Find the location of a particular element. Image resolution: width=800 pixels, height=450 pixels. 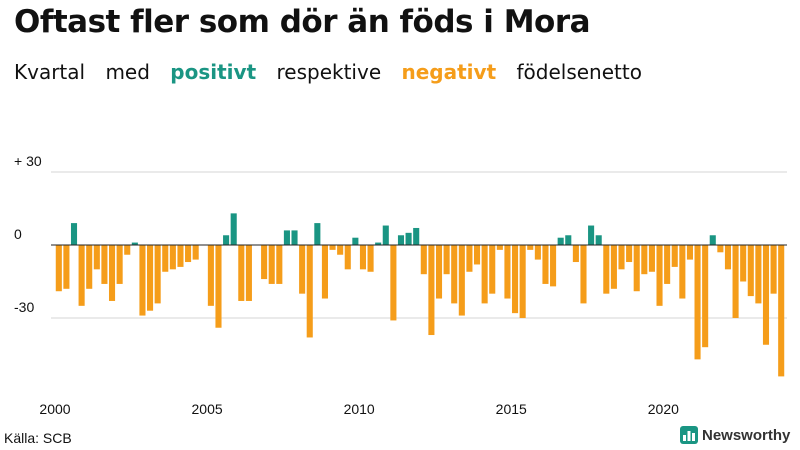

y-tick-label: + 30 is located at coordinates (28, 161).